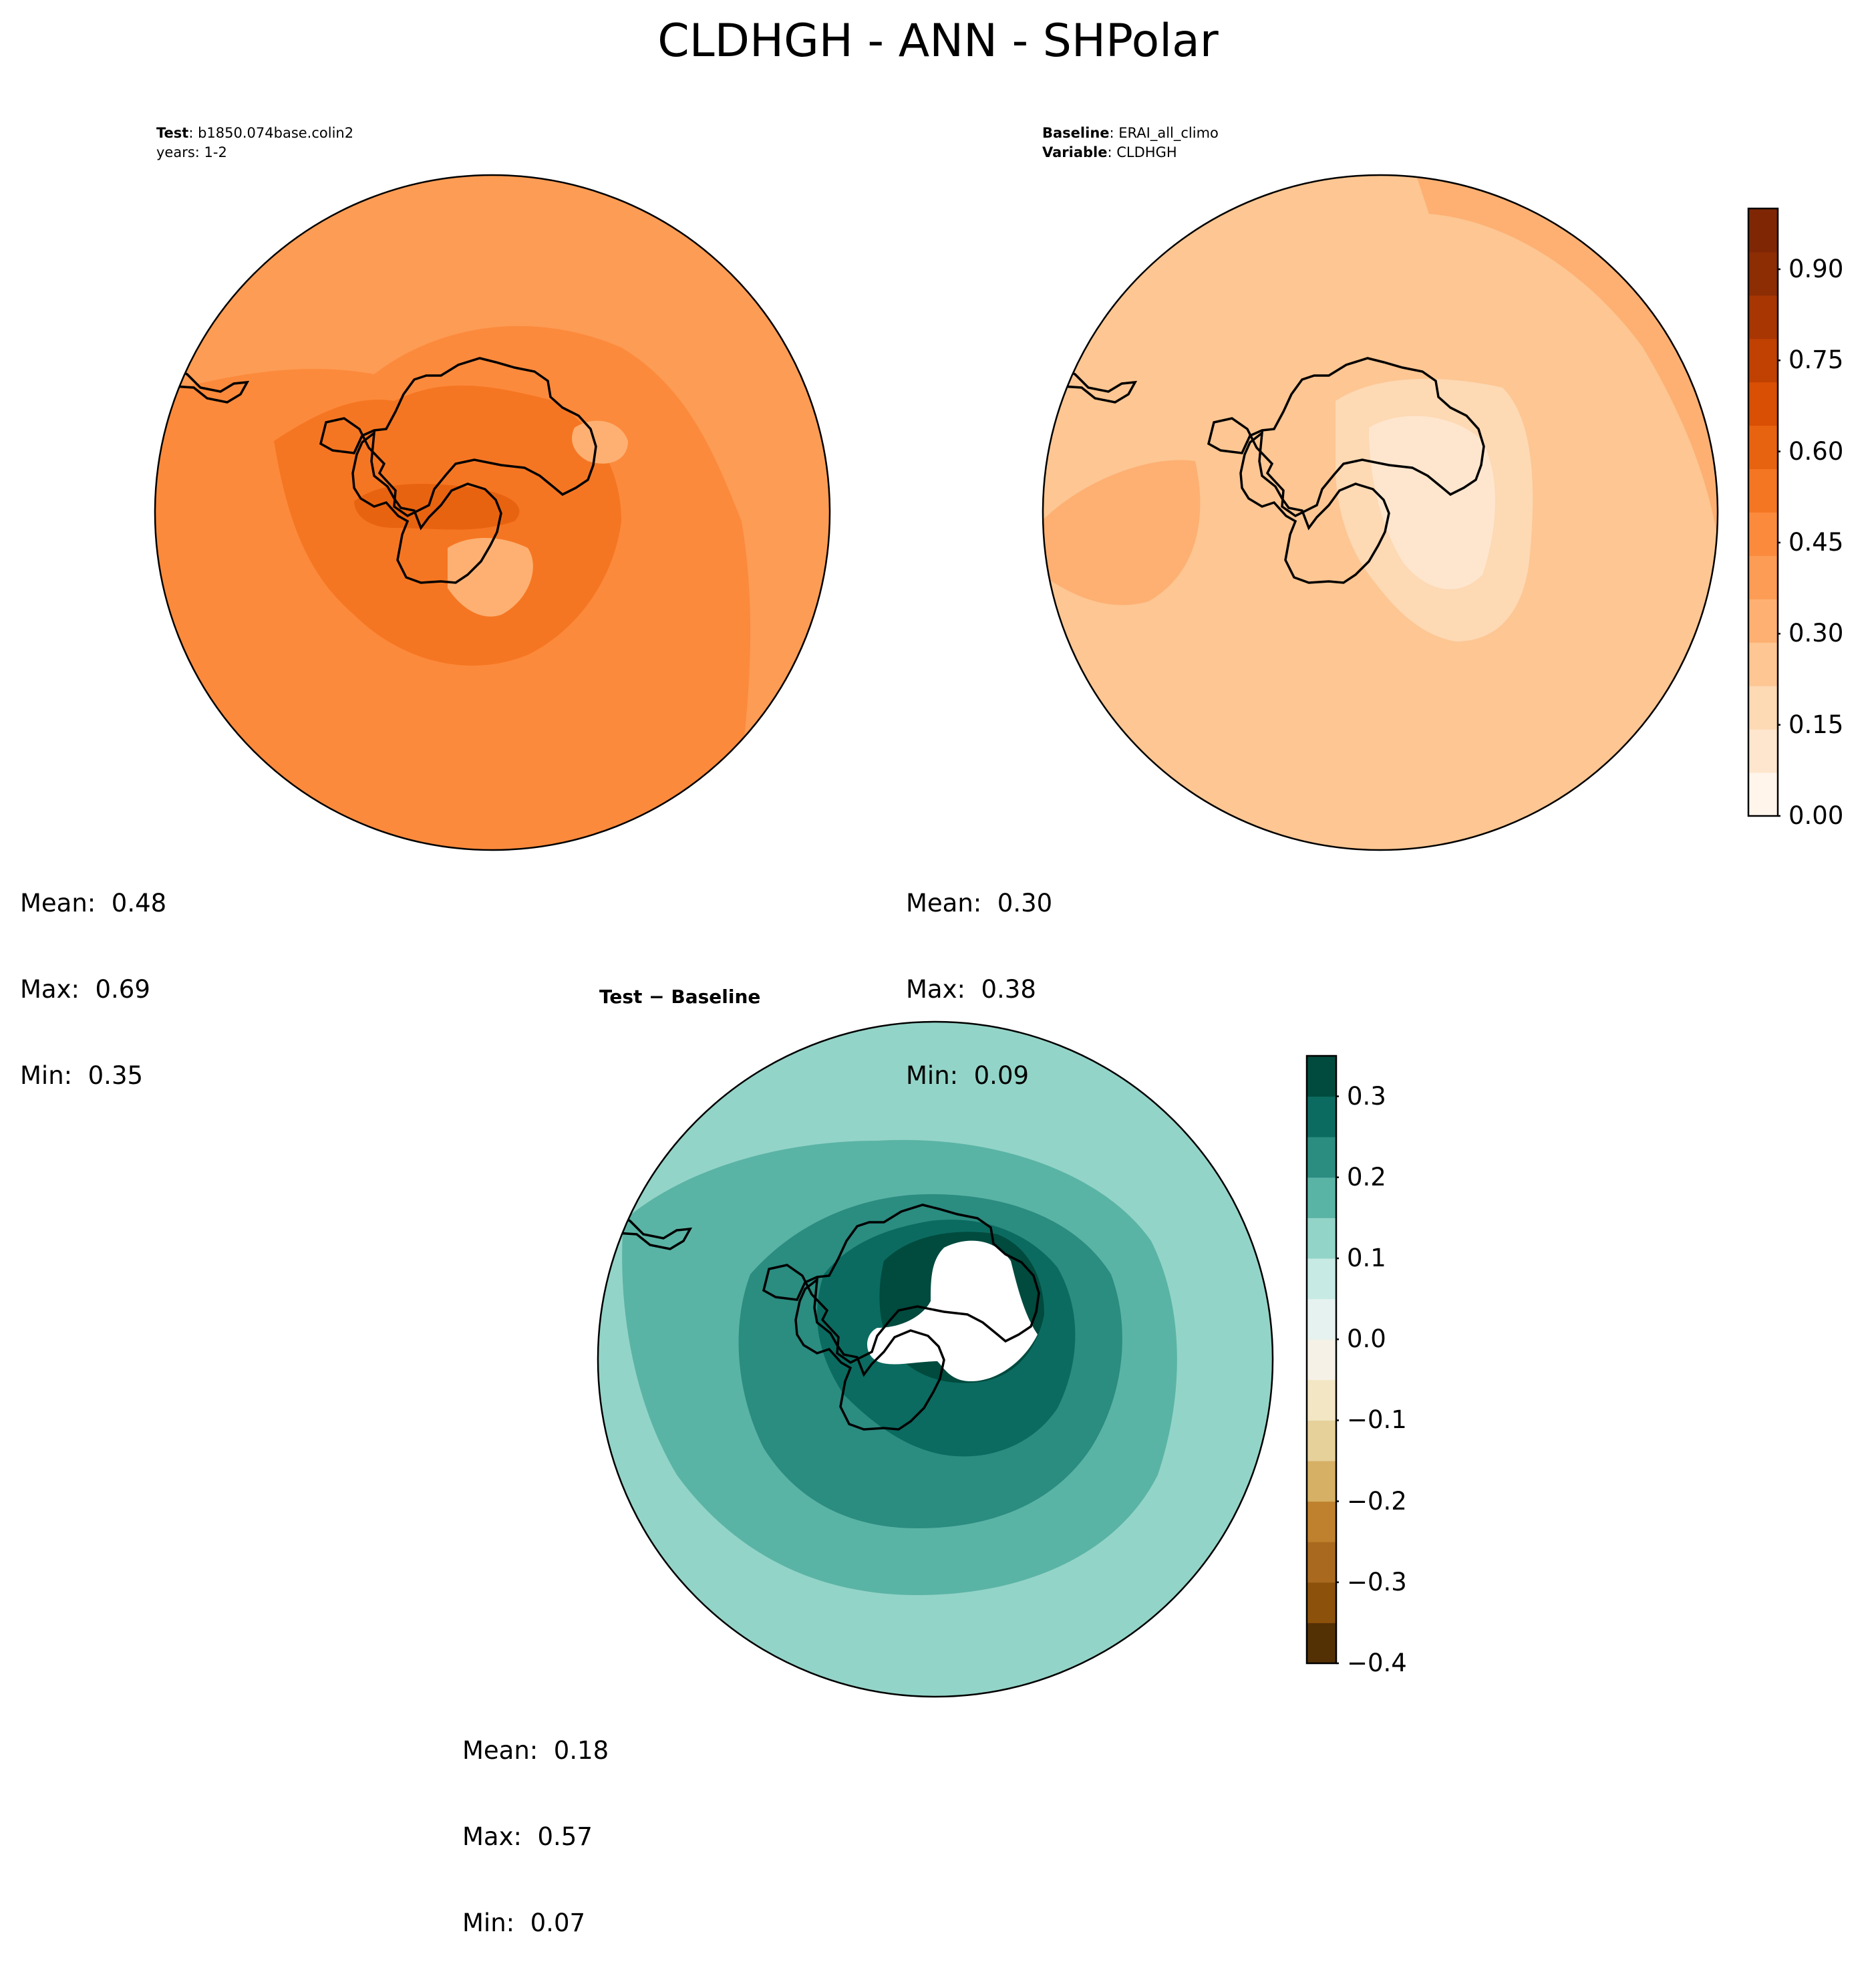  Describe the element at coordinates (1146, 152) in the screenshot. I see `variable-value: CLDHGH` at that location.